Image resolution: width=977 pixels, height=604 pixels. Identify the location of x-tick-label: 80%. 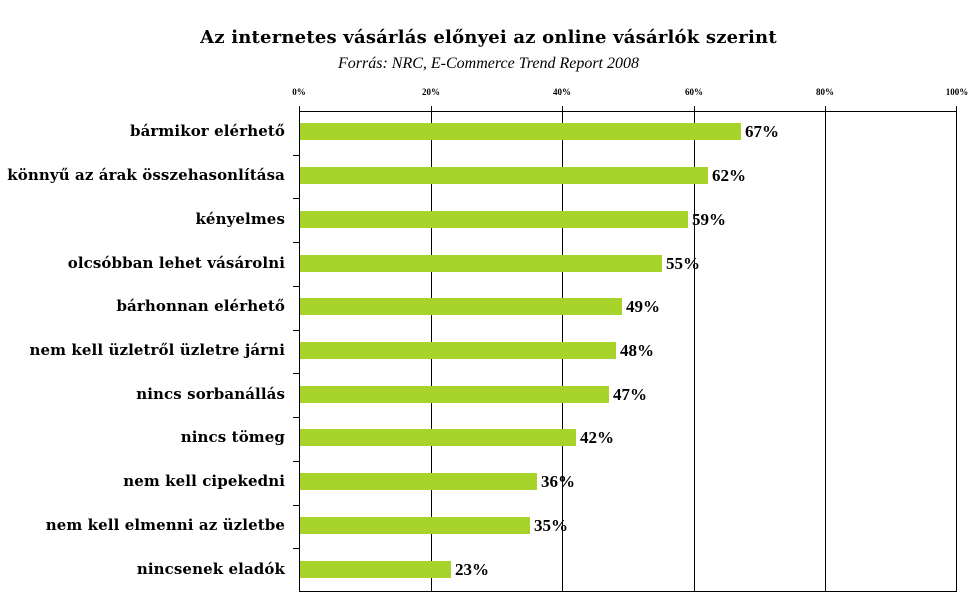
(825, 92).